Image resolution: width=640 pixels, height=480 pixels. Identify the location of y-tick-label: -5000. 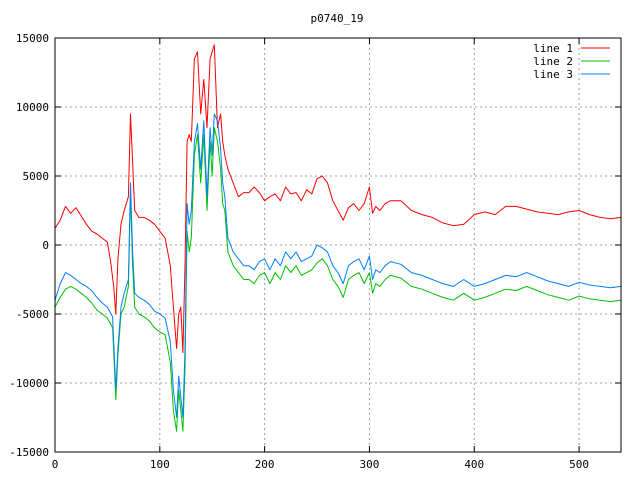
(32, 314).